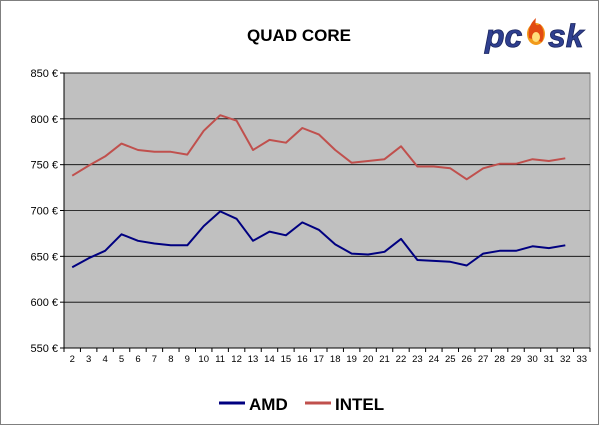  I want to click on x-tick-label: 19, so click(351, 359).